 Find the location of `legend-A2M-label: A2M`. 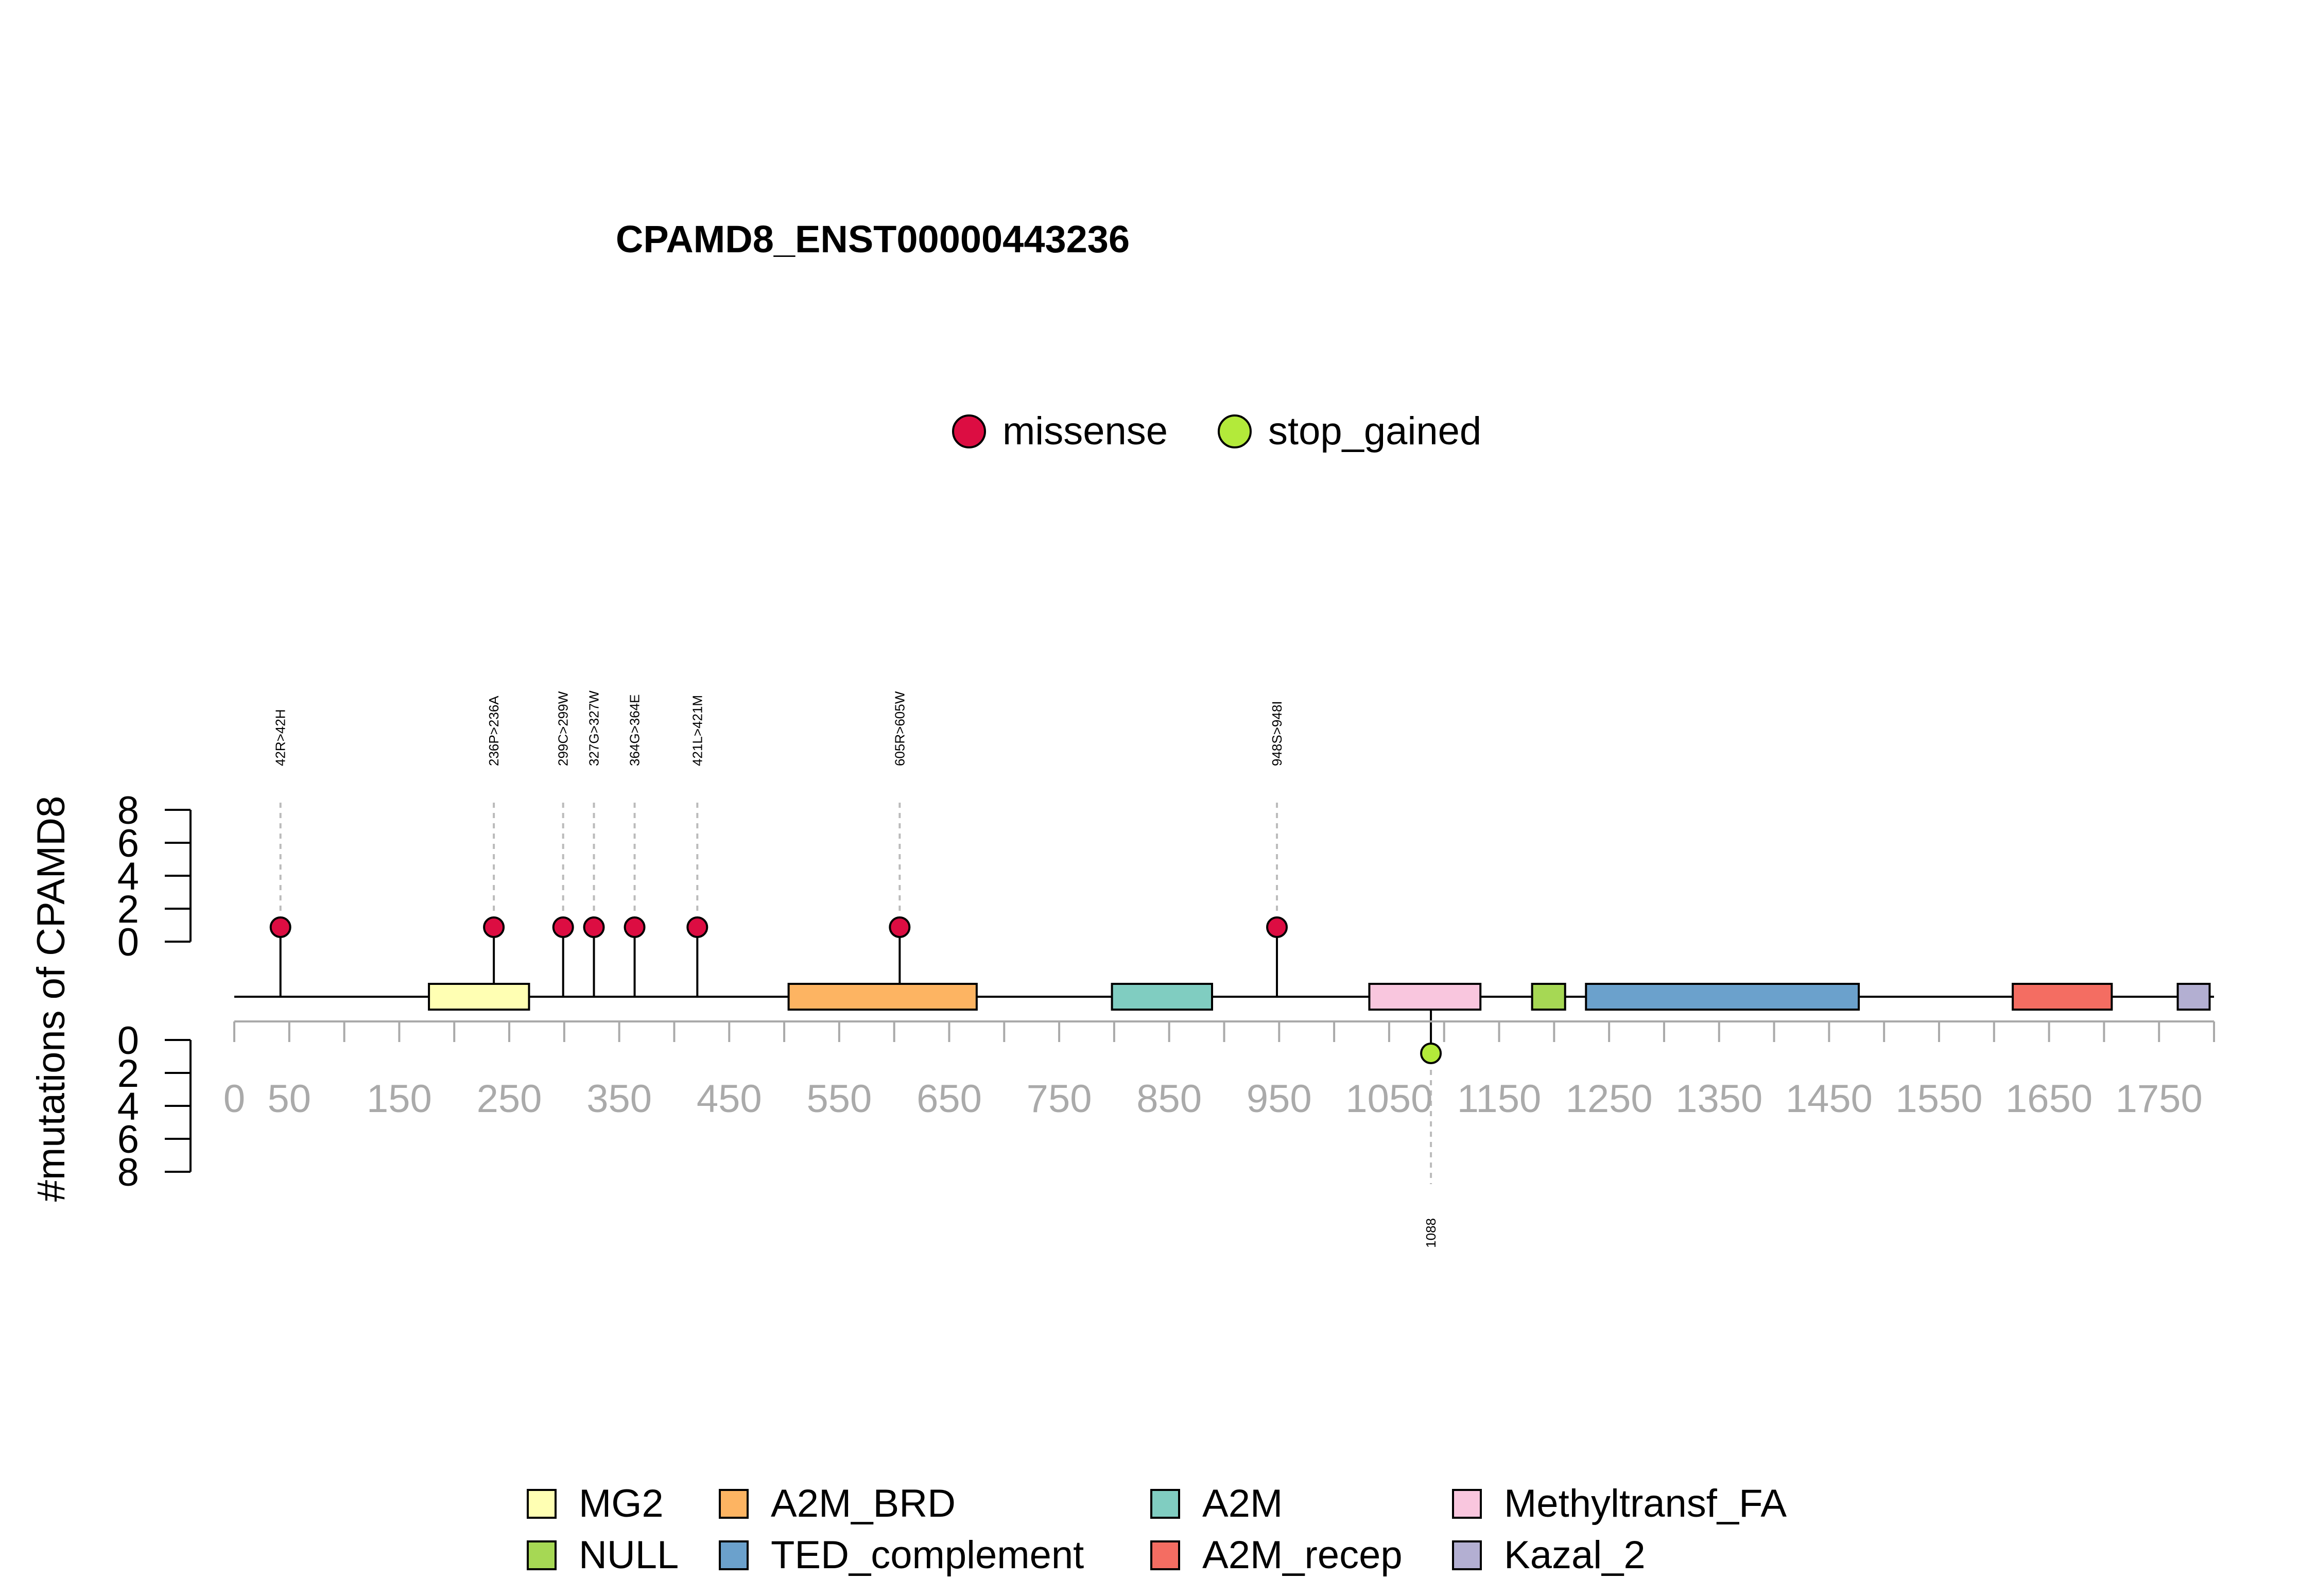

legend-A2M-label: A2M is located at coordinates (1242, 1503).